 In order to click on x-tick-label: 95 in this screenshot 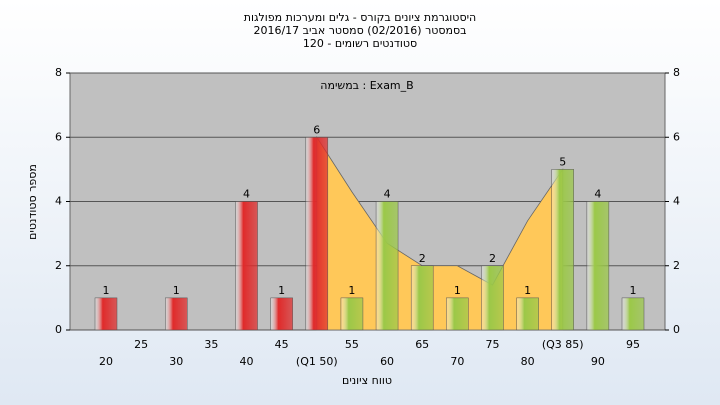, I will do `click(633, 344)`.